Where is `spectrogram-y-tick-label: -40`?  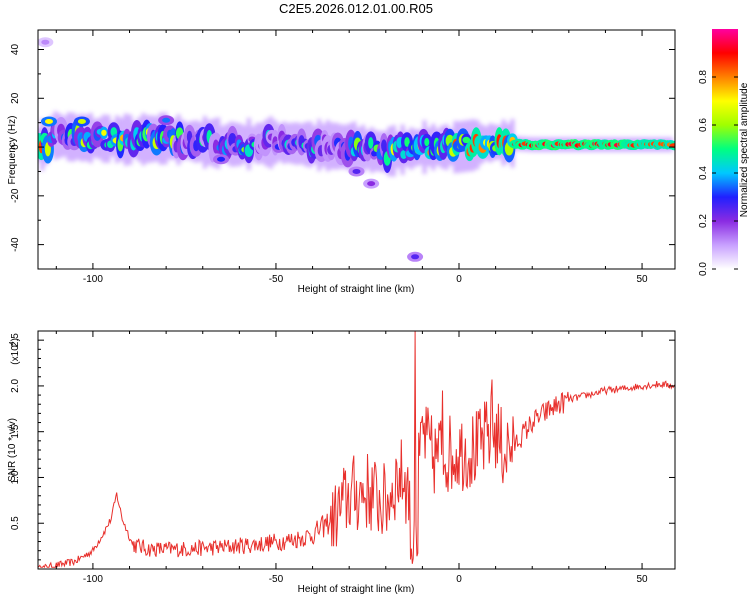
spectrogram-y-tick-label: -40 is located at coordinates (15, 244).